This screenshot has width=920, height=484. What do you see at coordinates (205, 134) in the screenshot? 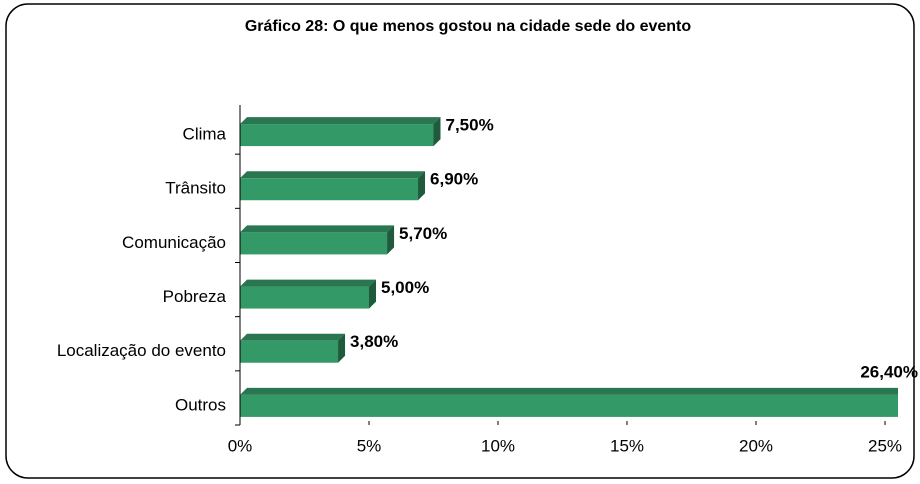
I see `y-tick-label: Clima` at bounding box center [205, 134].